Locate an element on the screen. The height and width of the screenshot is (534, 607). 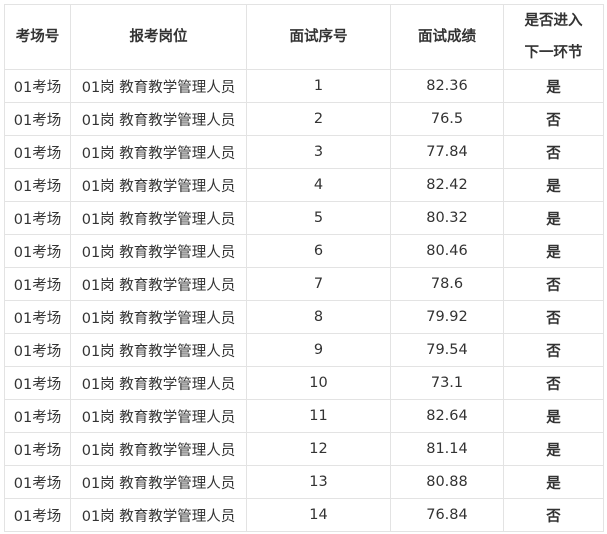
score-cell: 80.88 is located at coordinates (447, 482).